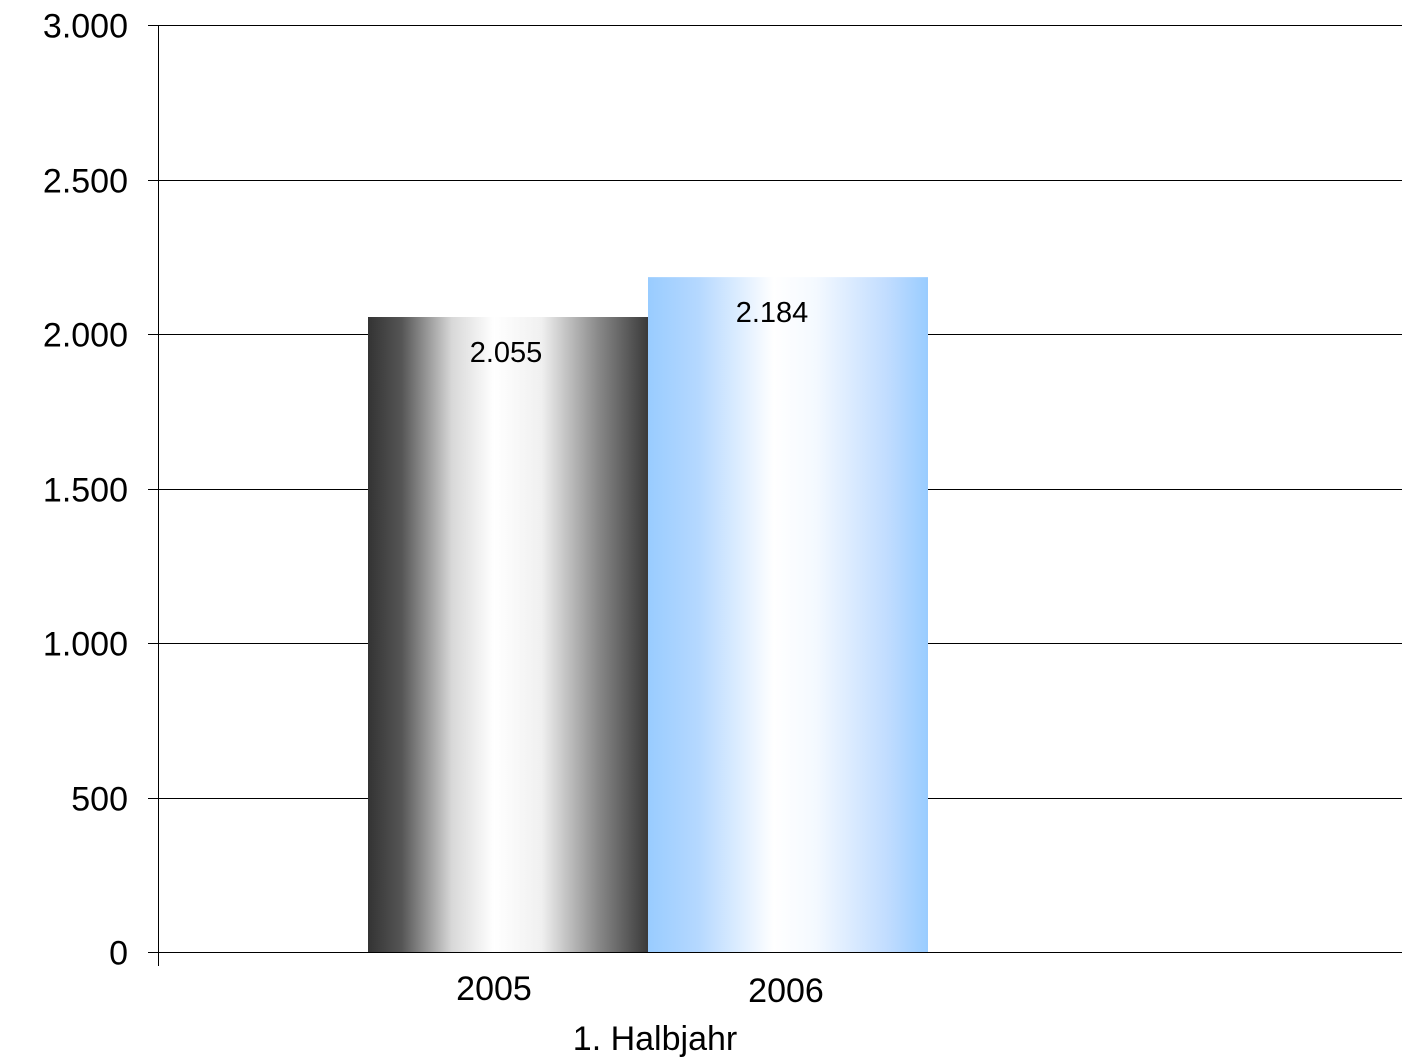 The image size is (1402, 1062). Describe the element at coordinates (99, 800) in the screenshot. I see `y-tick-label: 500` at that location.